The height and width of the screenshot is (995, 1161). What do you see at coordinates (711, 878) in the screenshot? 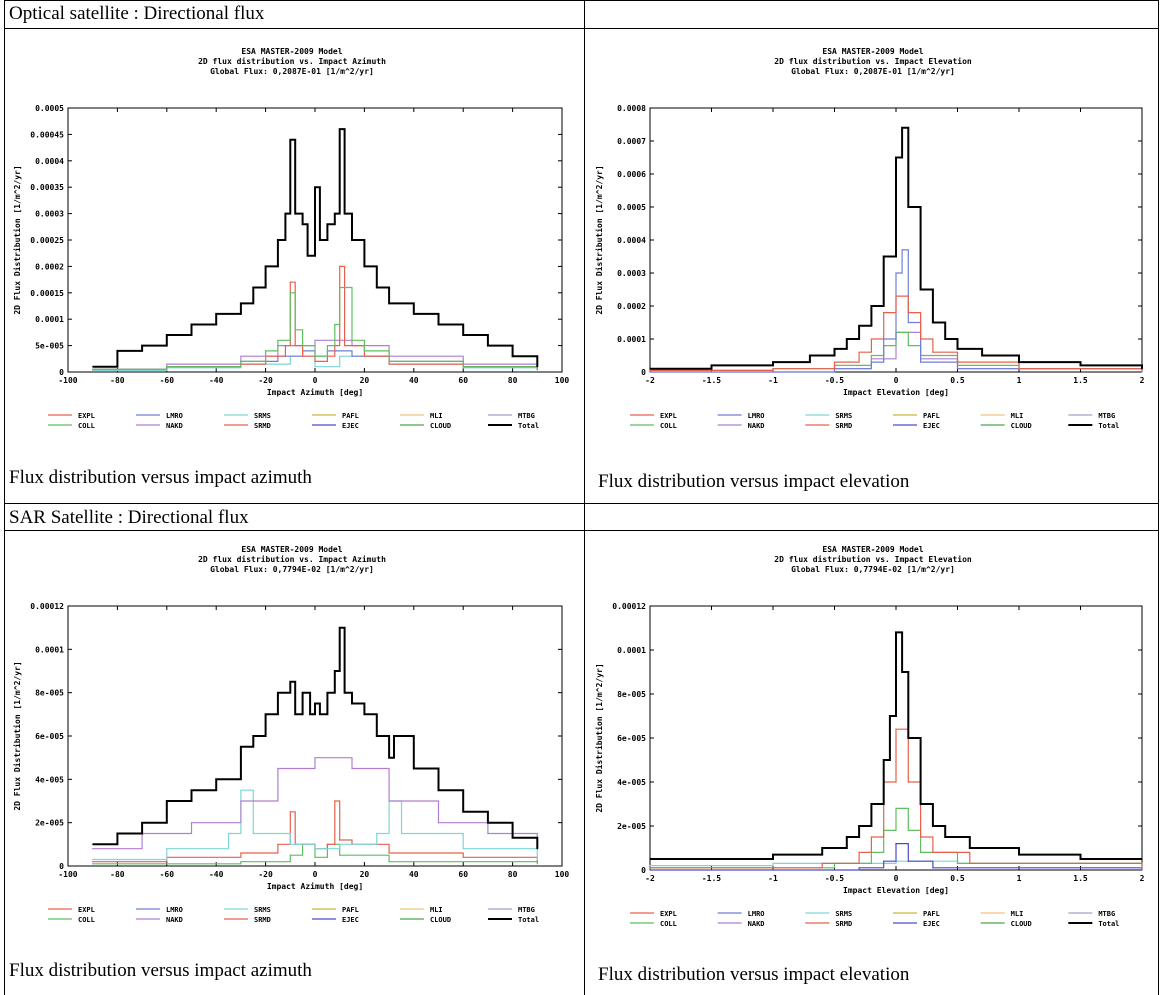
I see `x-tick-label: -1.5` at bounding box center [711, 878].